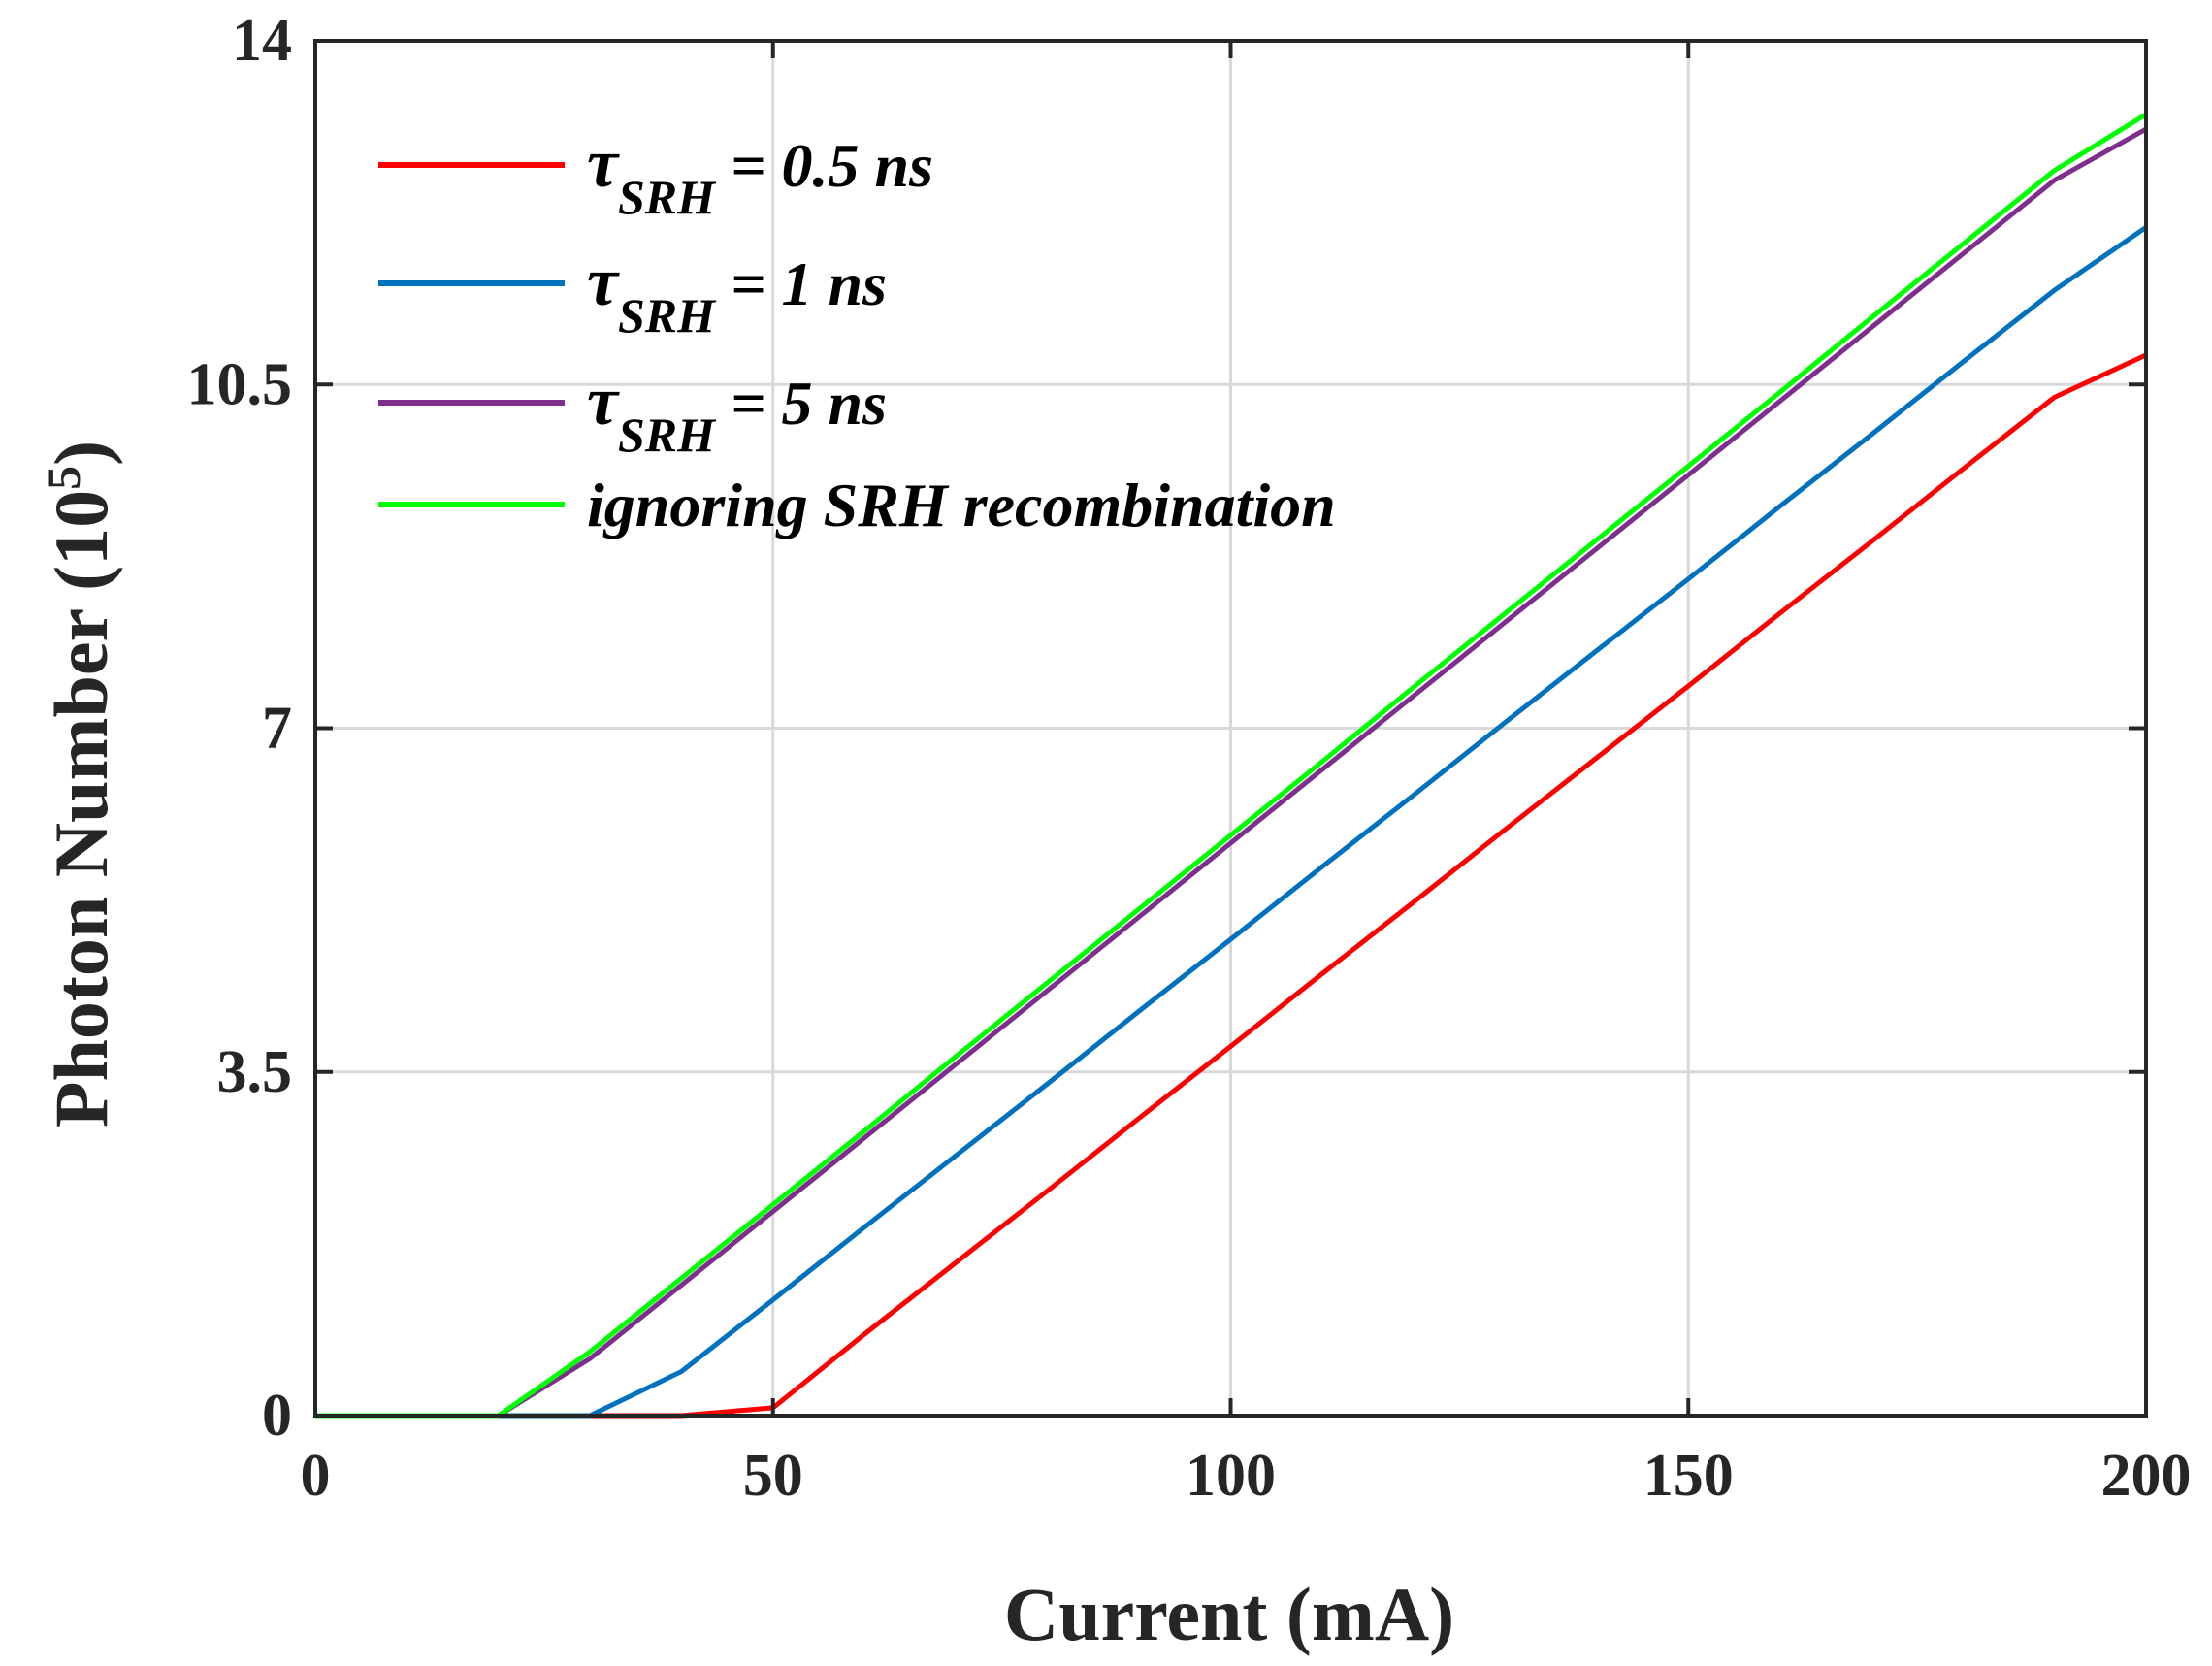  I want to click on y-tick-label-1: 3.5, so click(255, 1072).